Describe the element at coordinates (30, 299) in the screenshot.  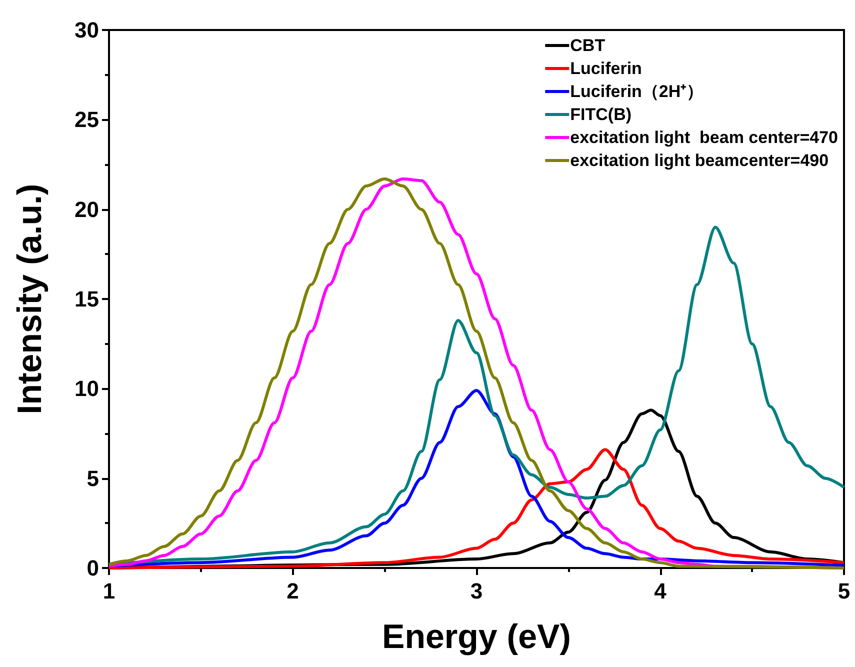
I see `y-axis-title: Intensity (a.u.)` at that location.